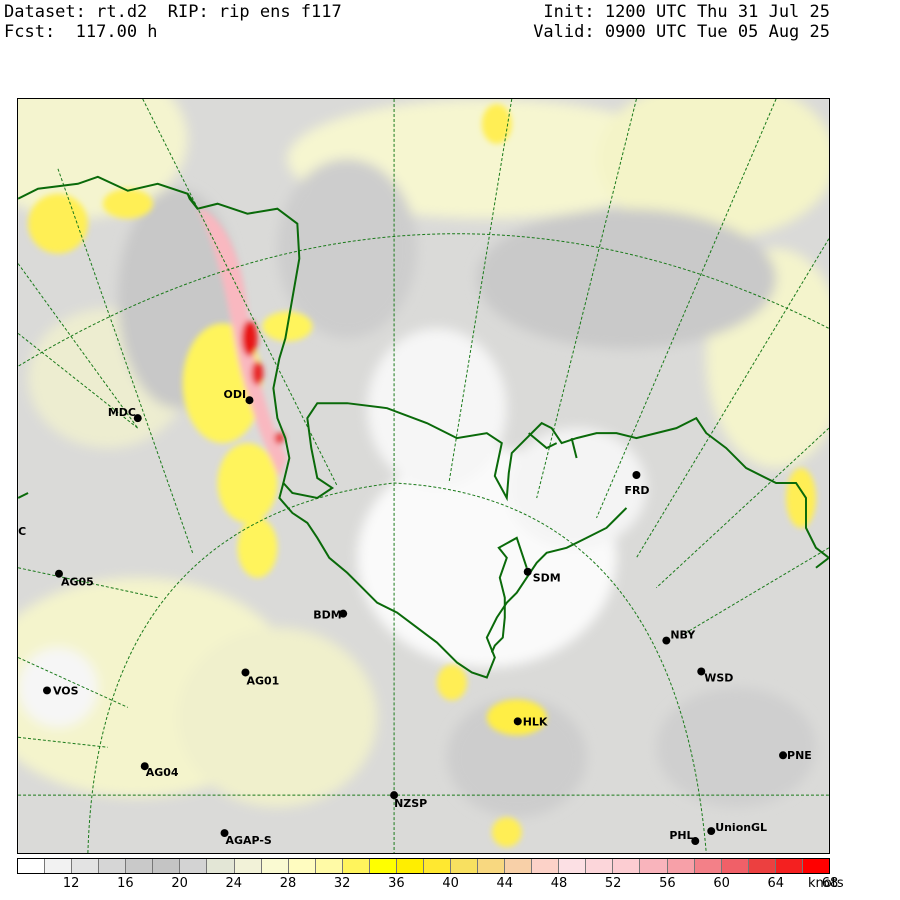  Describe the element at coordinates (613, 883) in the screenshot. I see `legend-tick-label: 52` at that location.